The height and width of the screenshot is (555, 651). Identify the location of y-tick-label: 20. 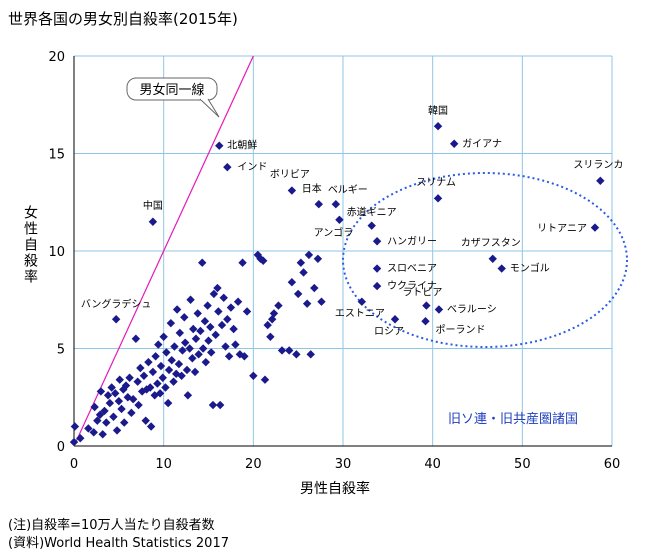
(56, 57).